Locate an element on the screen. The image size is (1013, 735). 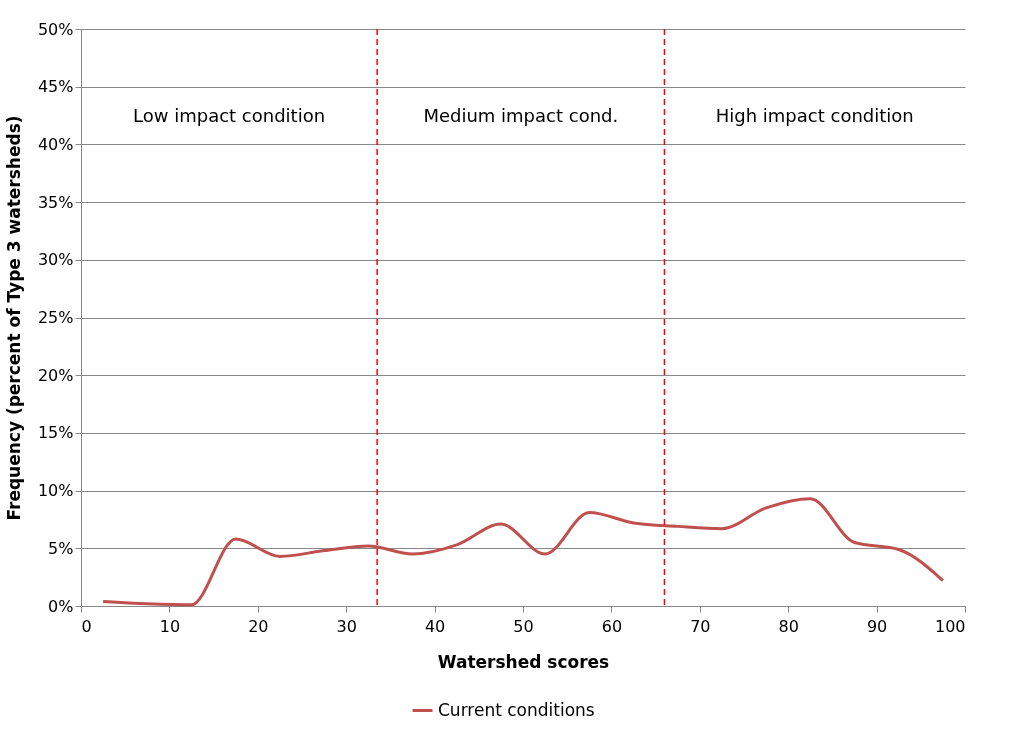
y-tick-label: 20% is located at coordinates (55, 375).